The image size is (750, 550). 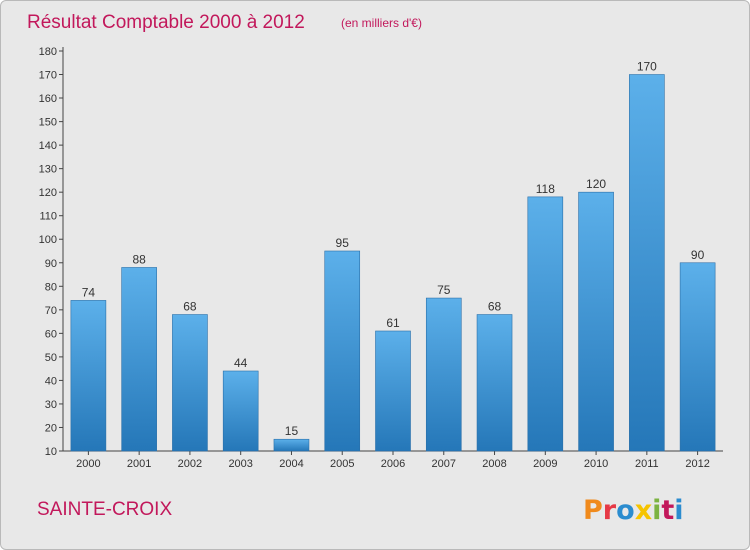 I want to click on x-tick-label: 2007, so click(x=444, y=464).